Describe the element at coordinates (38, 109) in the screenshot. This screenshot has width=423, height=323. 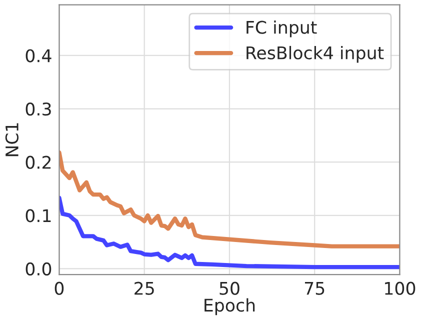
I see `y-tick-label: 0.3` at that location.